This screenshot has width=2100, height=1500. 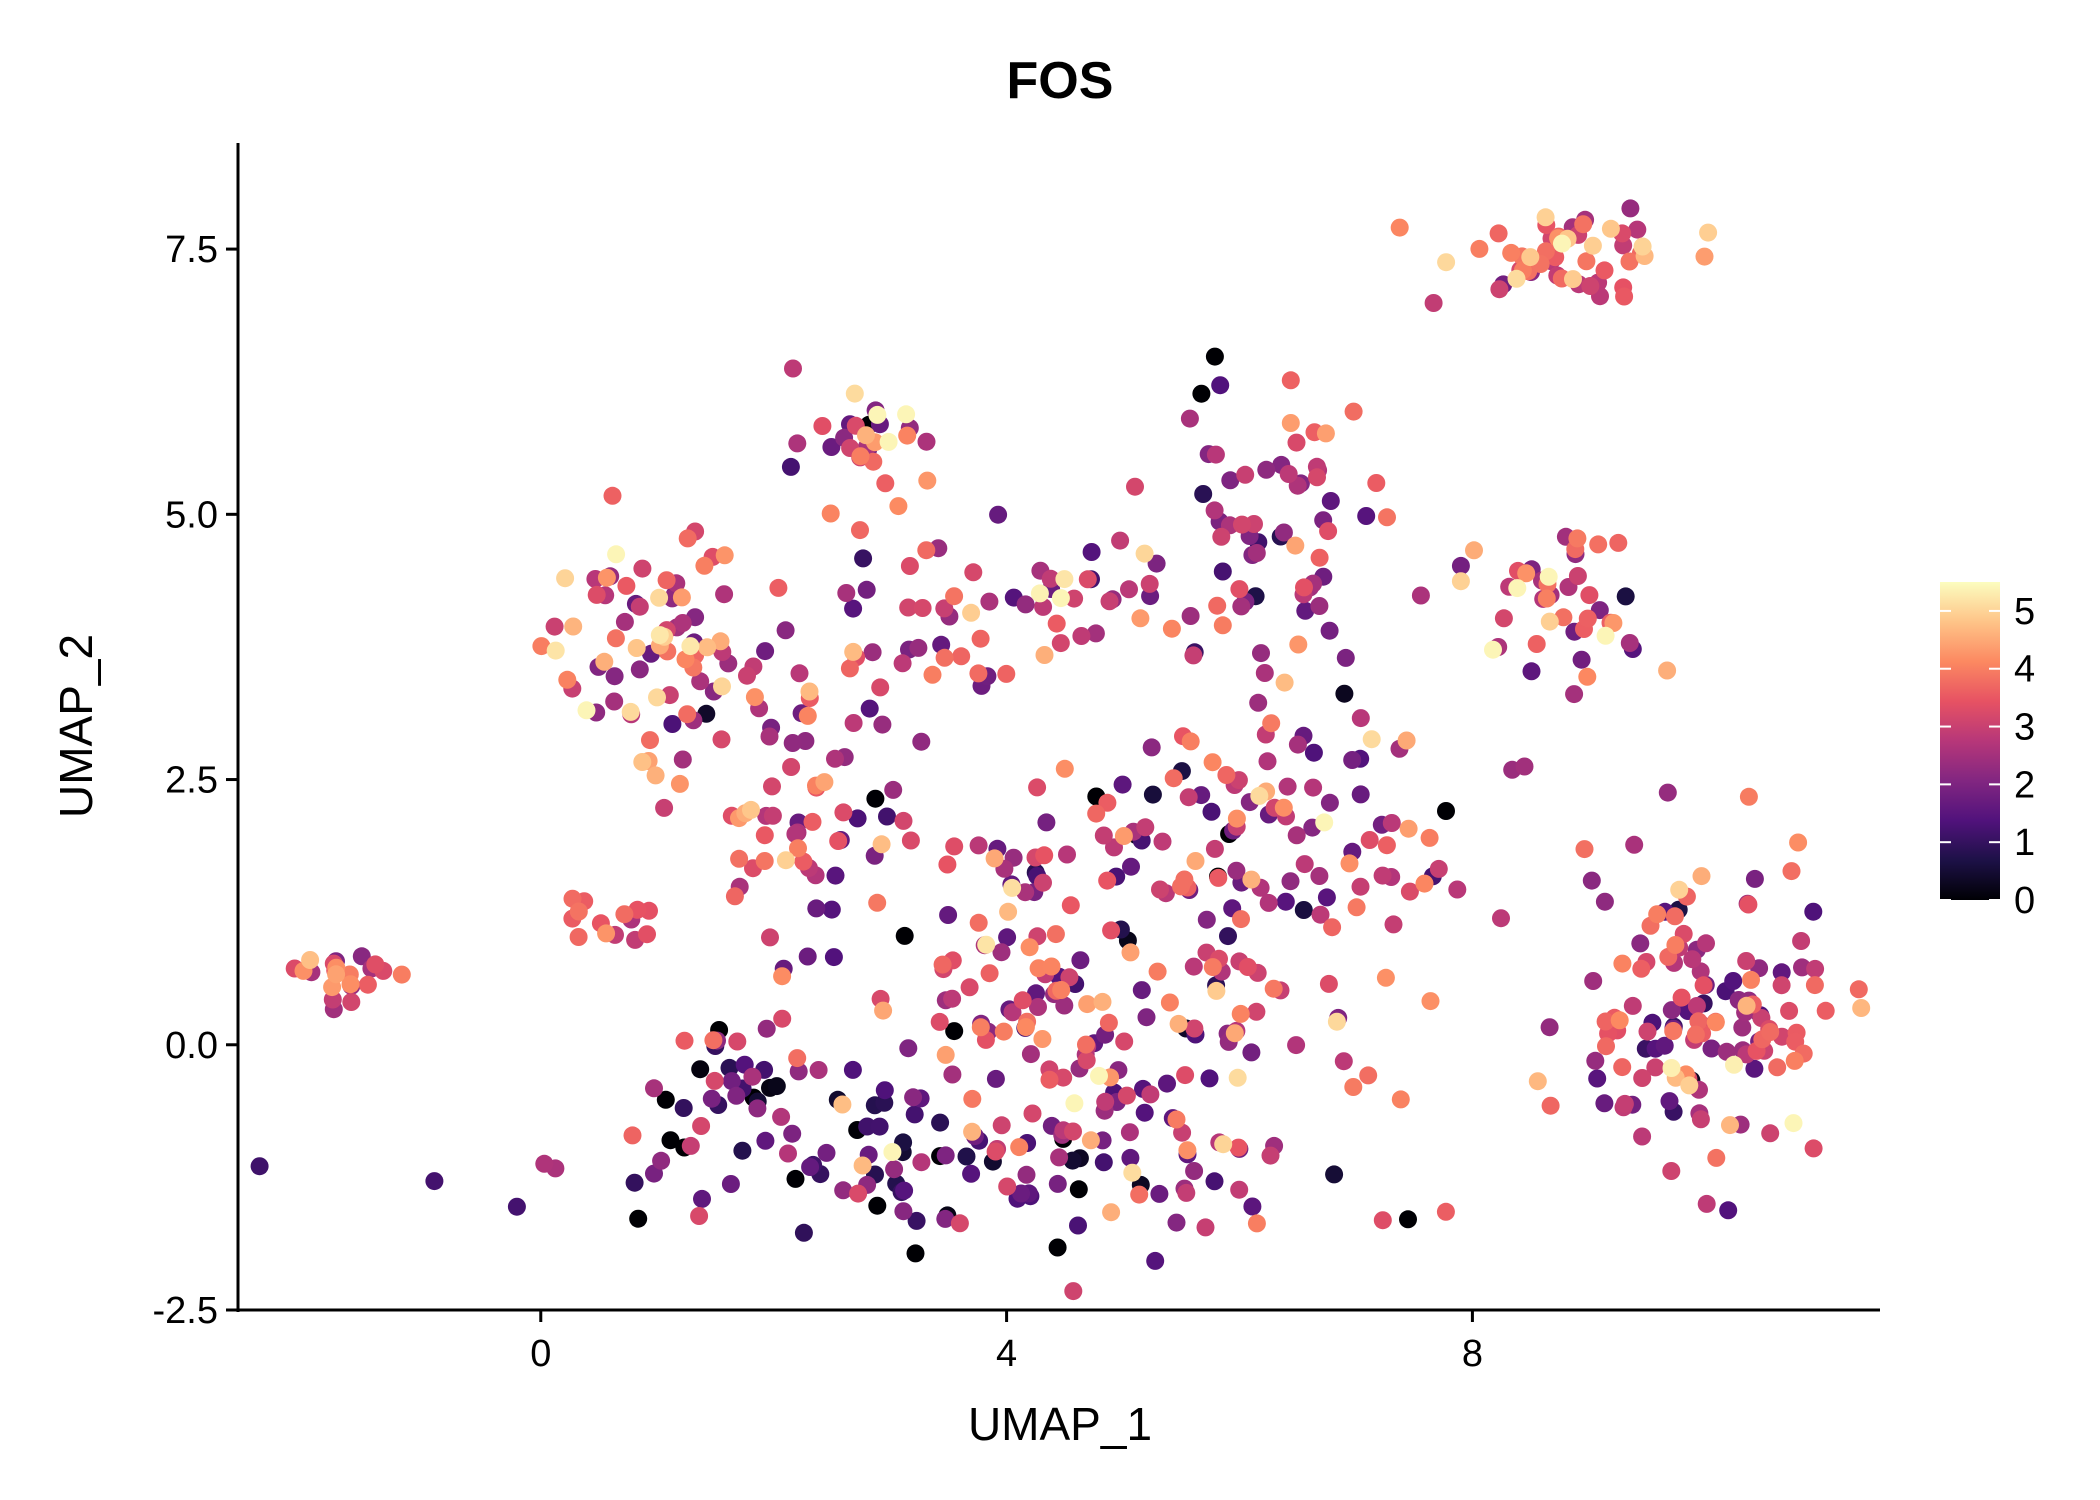 I want to click on x-axis-label: UMAP_1, so click(x=1060, y=1424).